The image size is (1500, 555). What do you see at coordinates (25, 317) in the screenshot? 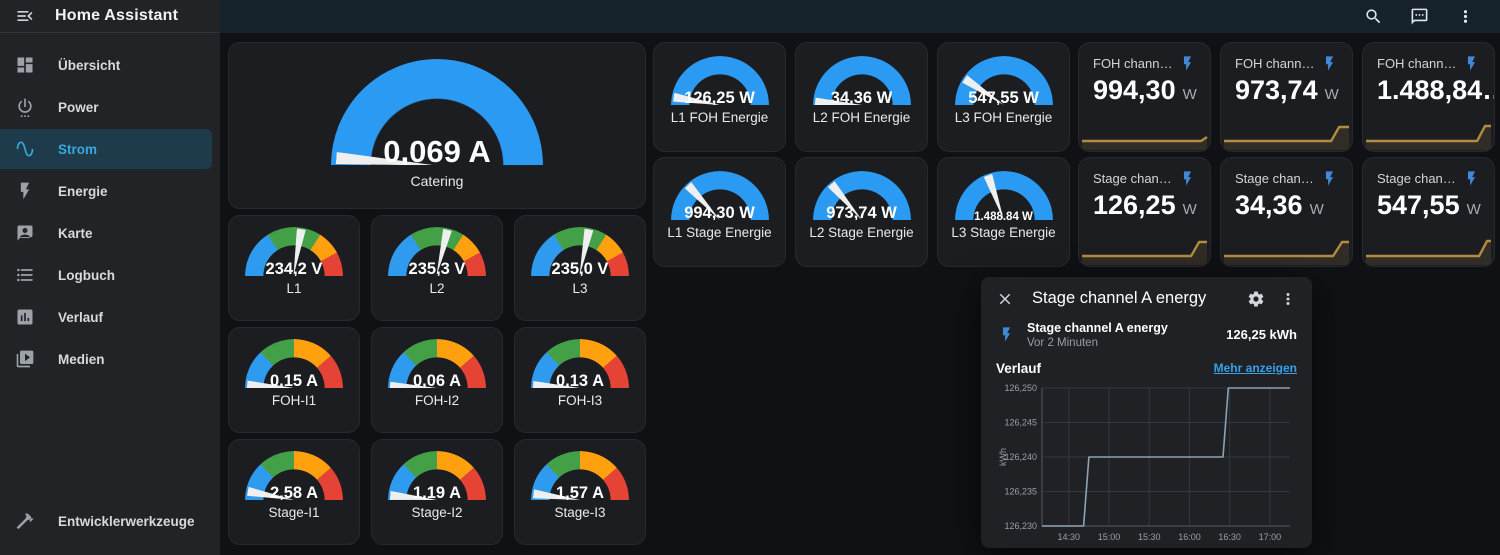
I see `chart-box-icon` at bounding box center [25, 317].